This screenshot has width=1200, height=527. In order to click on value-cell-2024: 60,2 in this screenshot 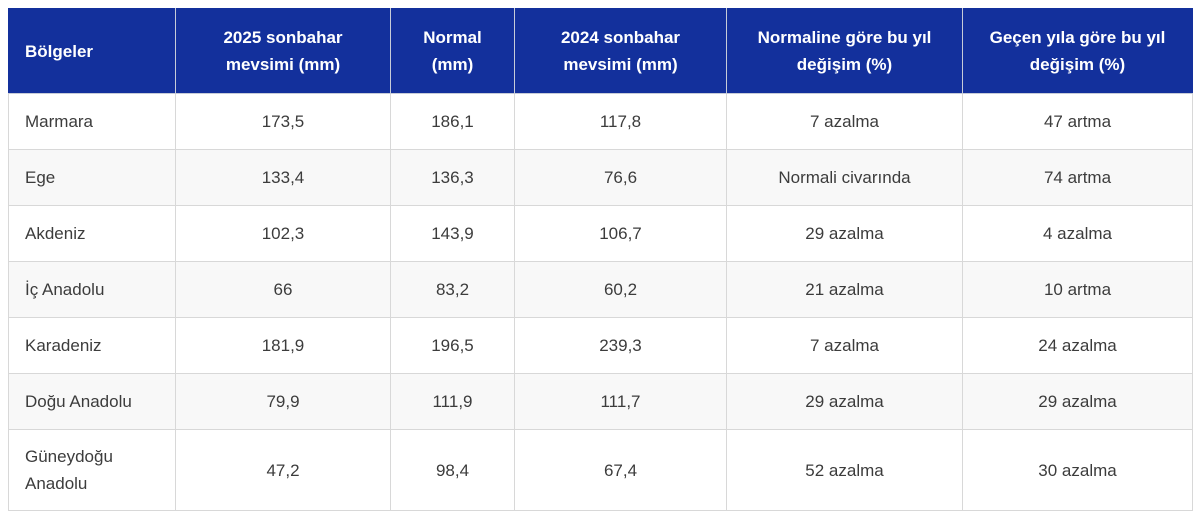, I will do `click(620, 289)`.